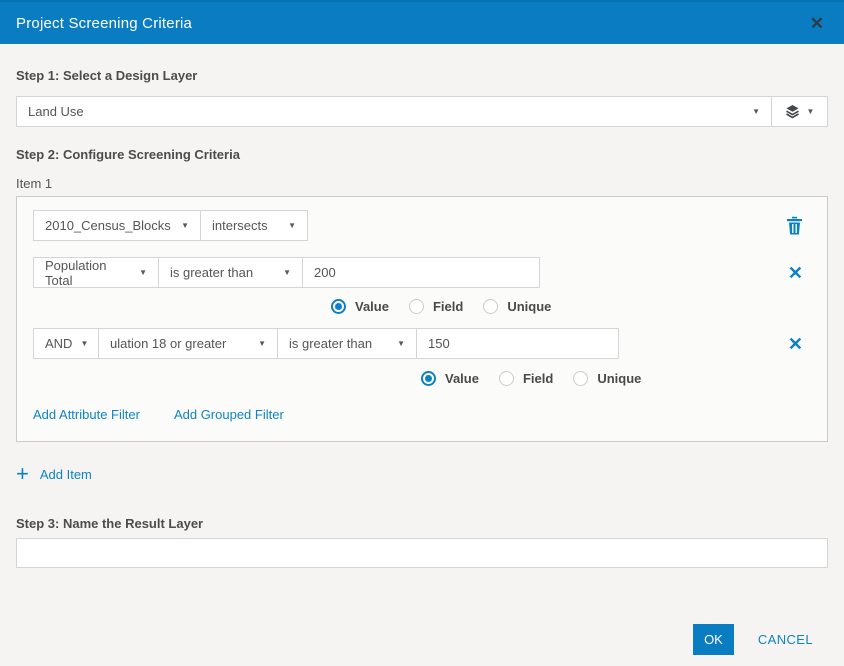  Describe the element at coordinates (22, 473) in the screenshot. I see `plus-icon: +` at that location.